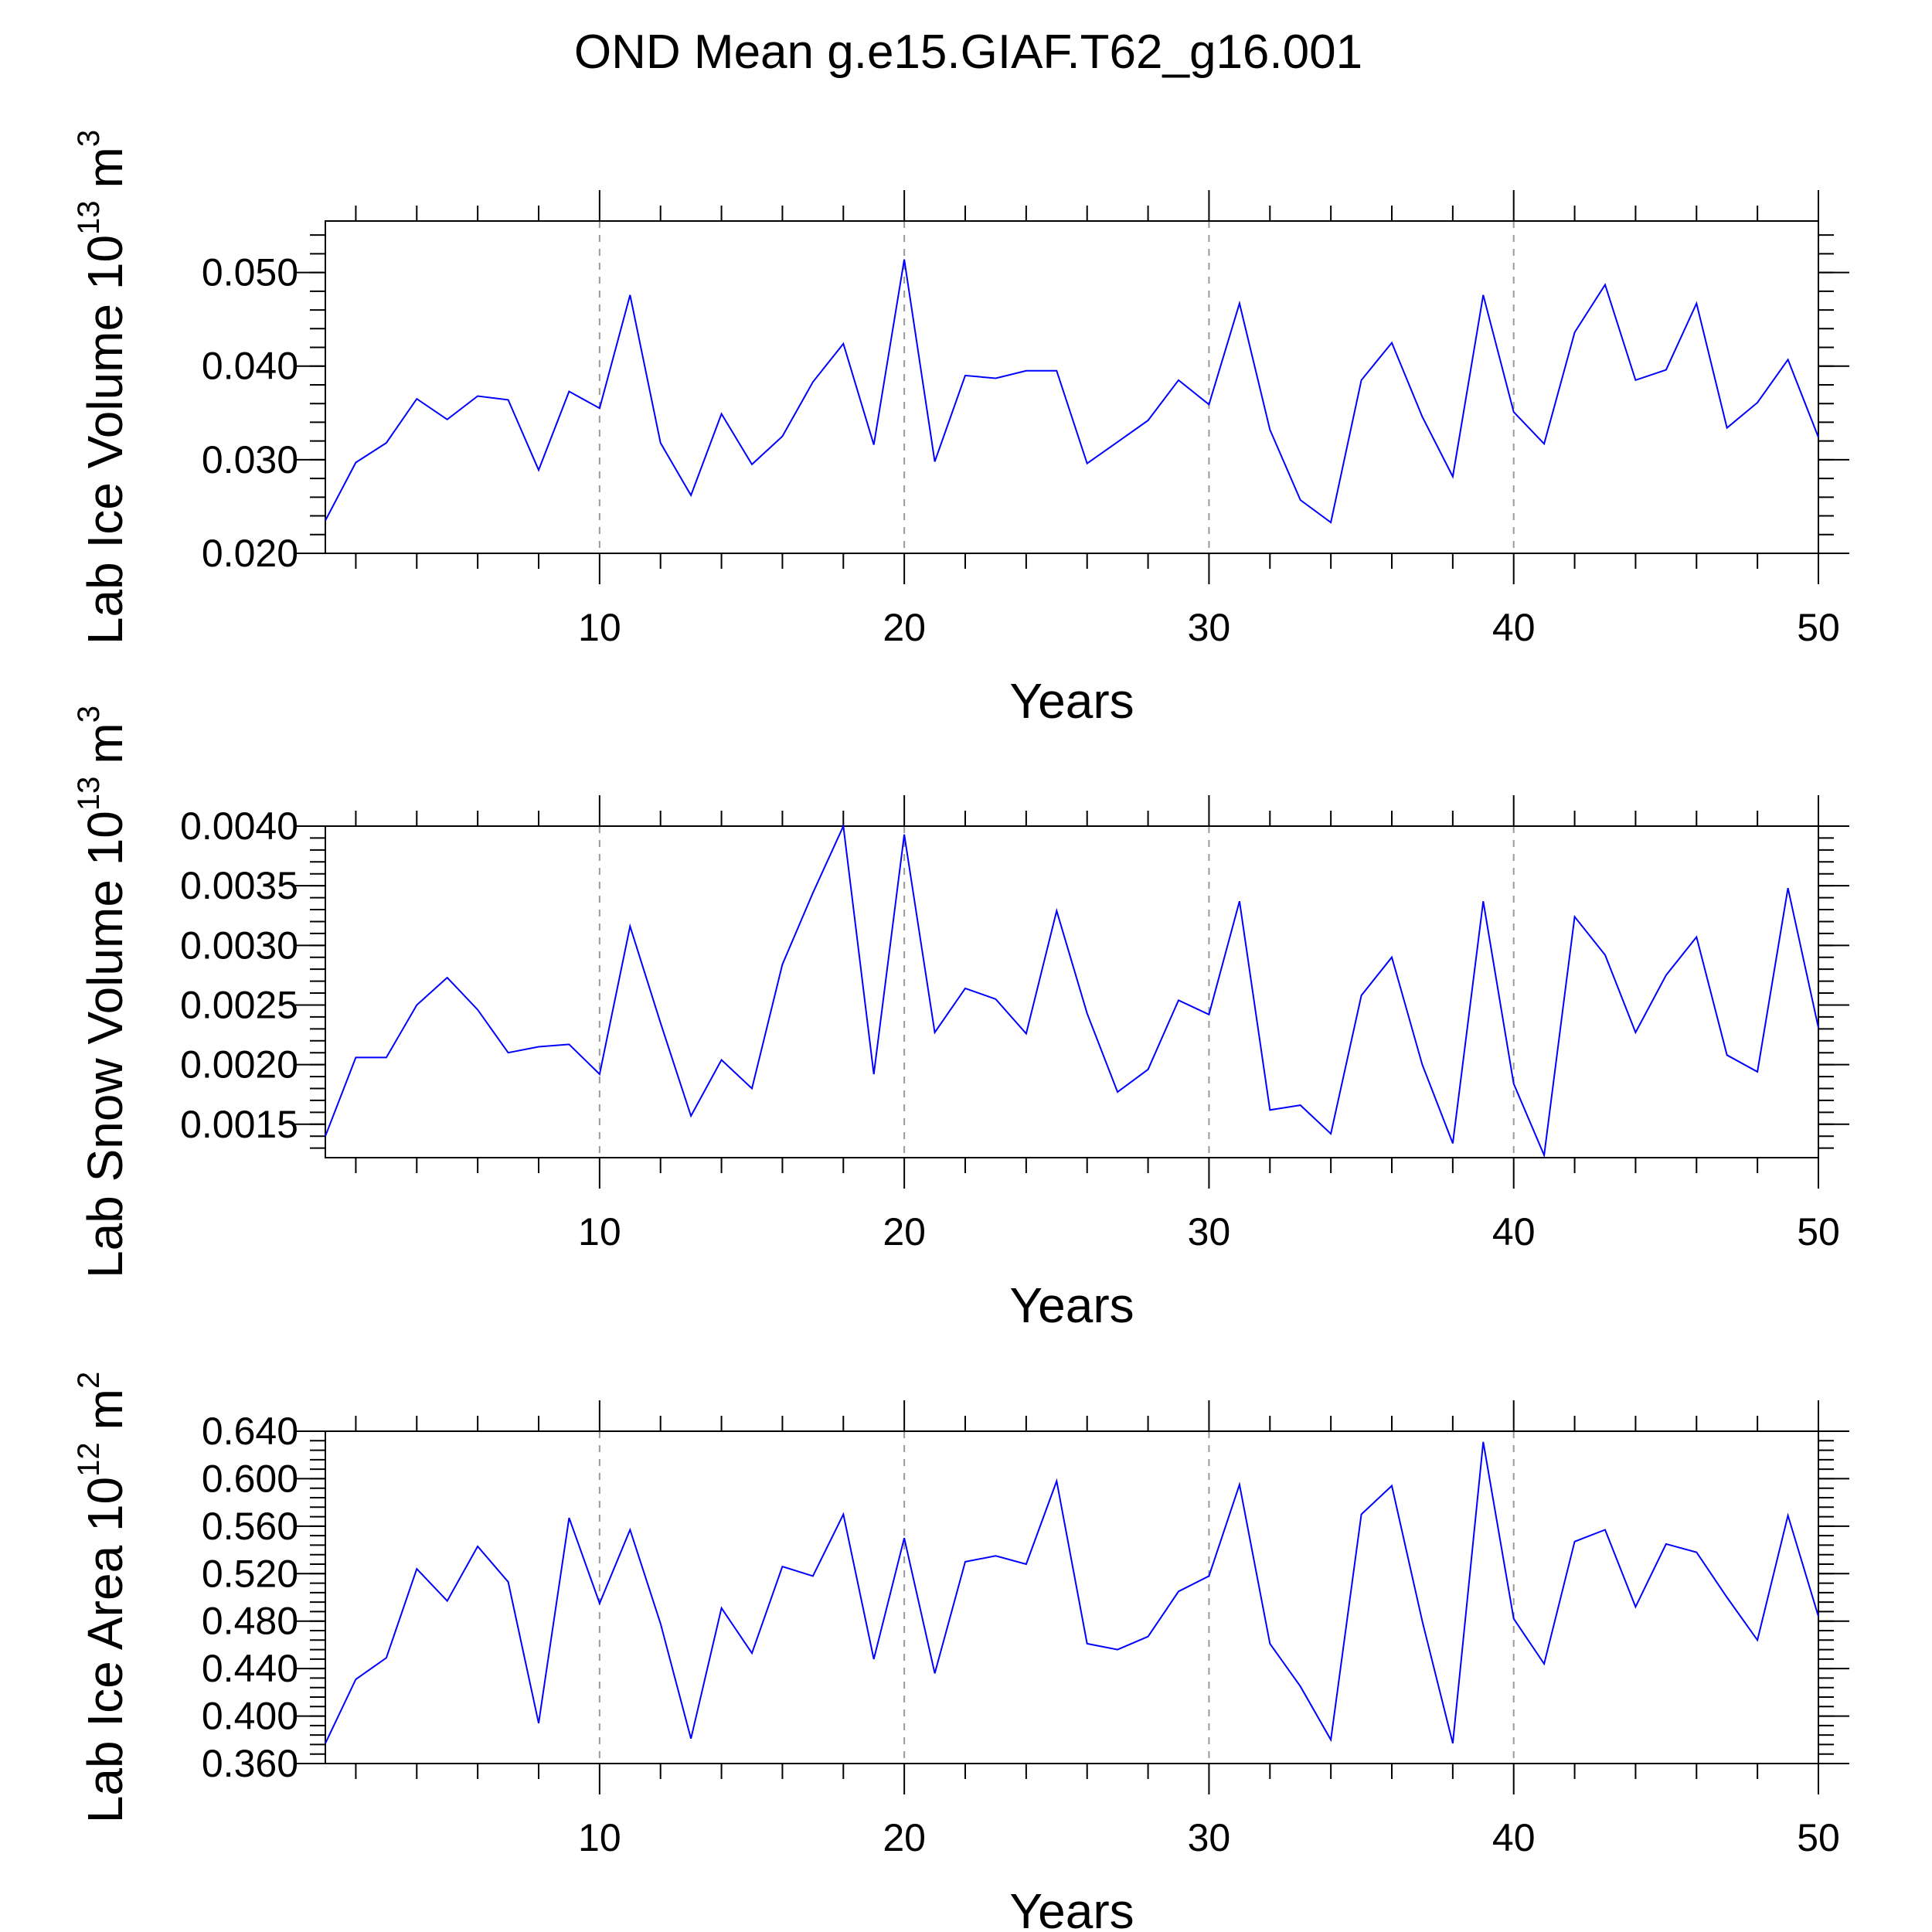 The image size is (1932, 1932). What do you see at coordinates (239, 1005) in the screenshot?
I see `y-tick-label: 0.0025` at bounding box center [239, 1005].